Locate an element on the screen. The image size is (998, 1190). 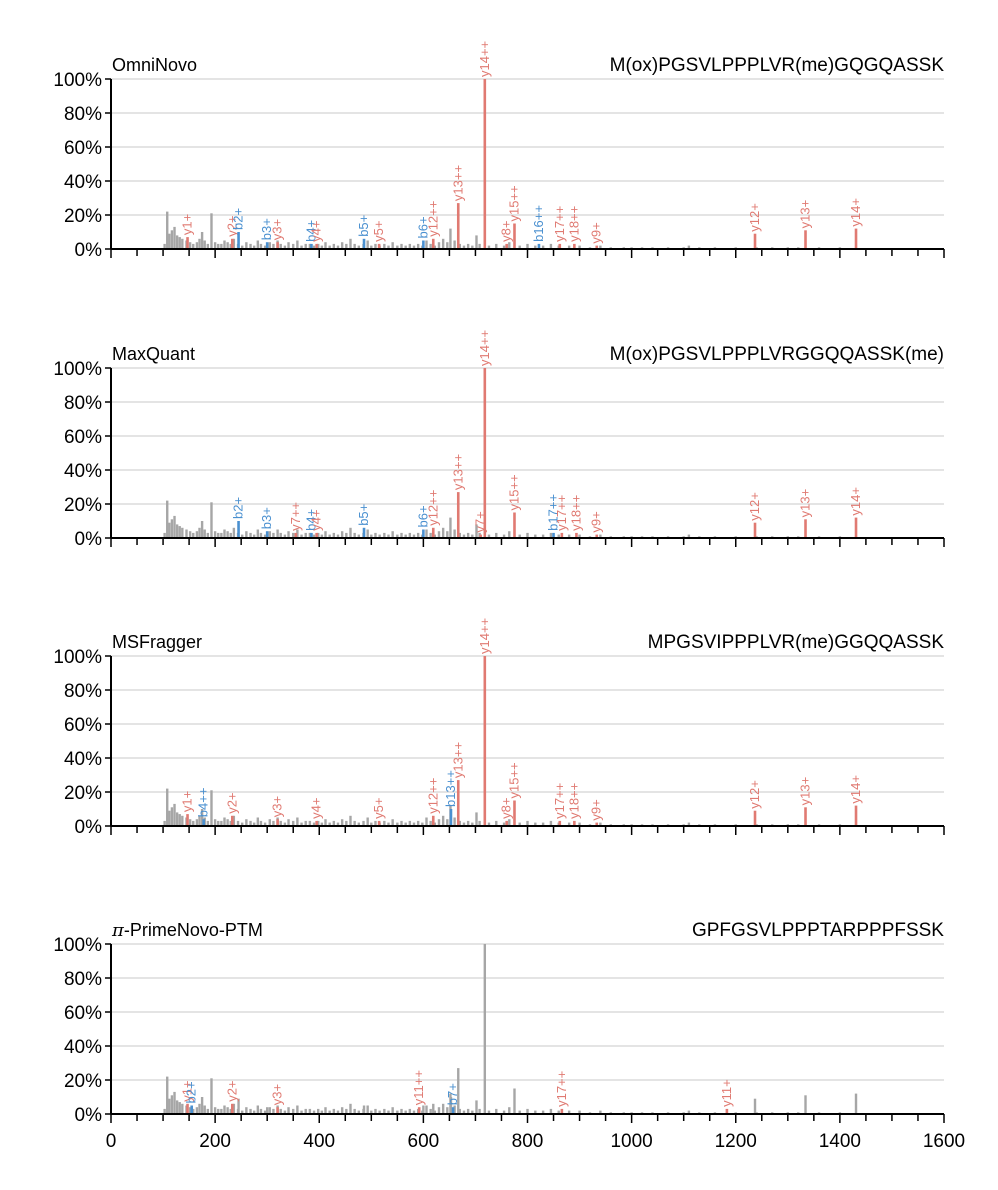
peak-label: b13++ is located at coordinates (450, 788).